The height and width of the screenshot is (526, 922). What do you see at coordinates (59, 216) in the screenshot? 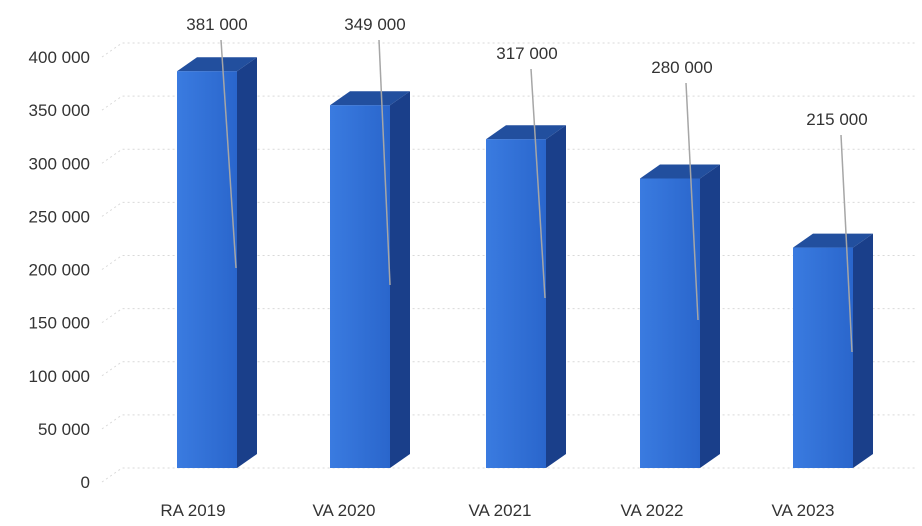
I see `y-tick-label: 250 000` at bounding box center [59, 216].